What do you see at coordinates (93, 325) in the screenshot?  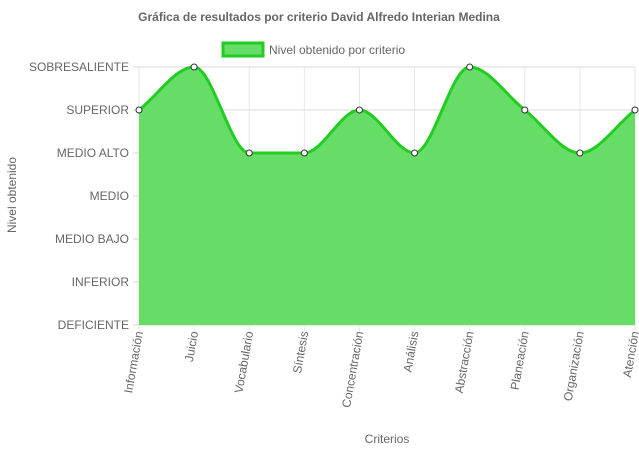 I see `y-tick-label: DEFICIENTE` at bounding box center [93, 325].